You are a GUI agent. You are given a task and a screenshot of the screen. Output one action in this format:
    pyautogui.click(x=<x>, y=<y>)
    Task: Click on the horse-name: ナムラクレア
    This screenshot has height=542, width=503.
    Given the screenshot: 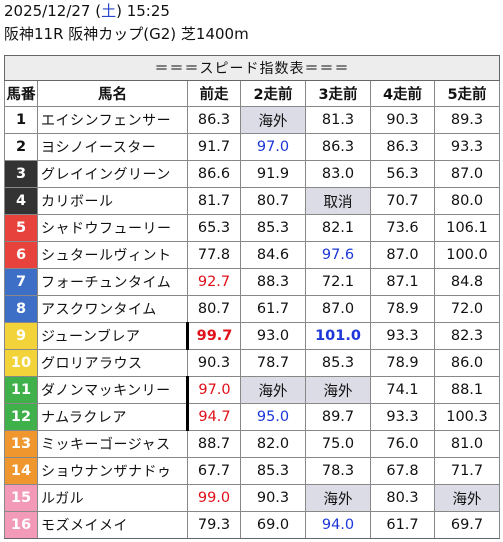 What is the action you would take?
    pyautogui.click(x=113, y=417)
    